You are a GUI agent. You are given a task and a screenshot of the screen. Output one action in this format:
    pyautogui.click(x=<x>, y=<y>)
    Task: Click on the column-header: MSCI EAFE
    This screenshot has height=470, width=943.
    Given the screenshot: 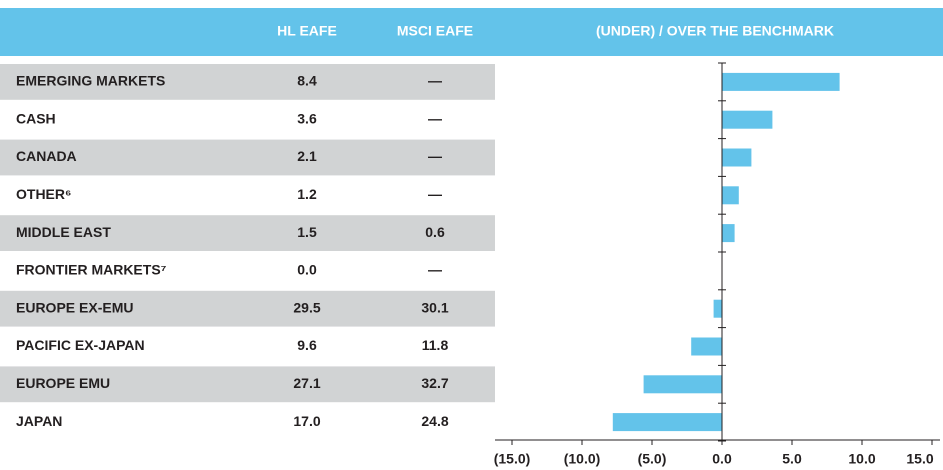 What is the action you would take?
    pyautogui.click(x=435, y=31)
    